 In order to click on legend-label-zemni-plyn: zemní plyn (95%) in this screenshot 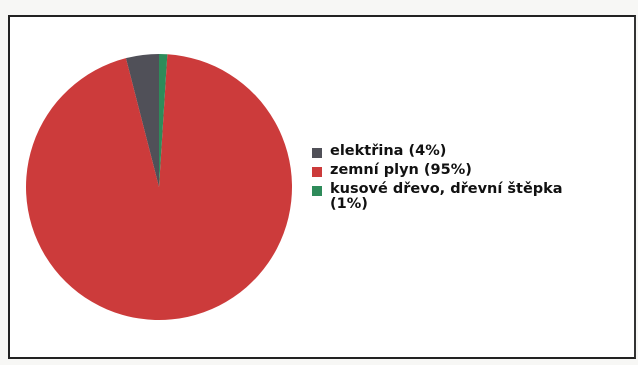, I will do `click(401, 170)`.